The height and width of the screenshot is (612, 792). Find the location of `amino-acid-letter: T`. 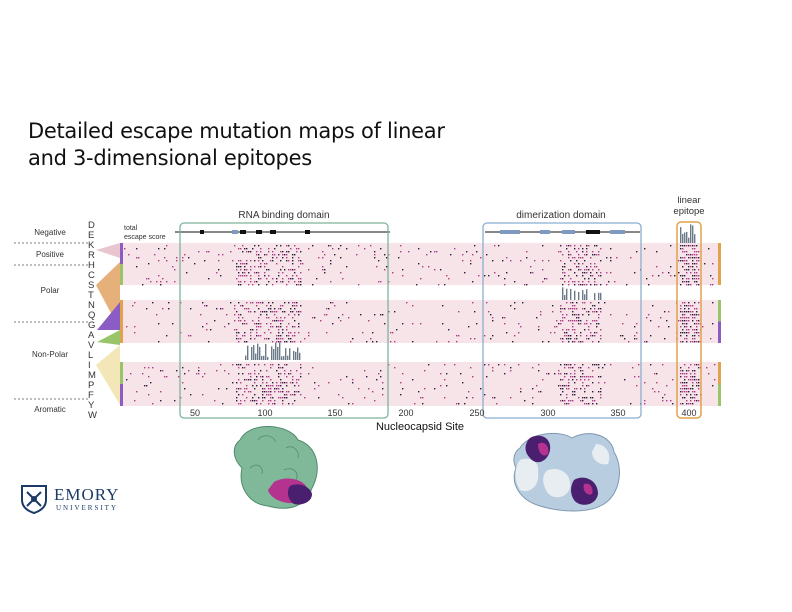

amino-acid-letter: T is located at coordinates (91, 295).